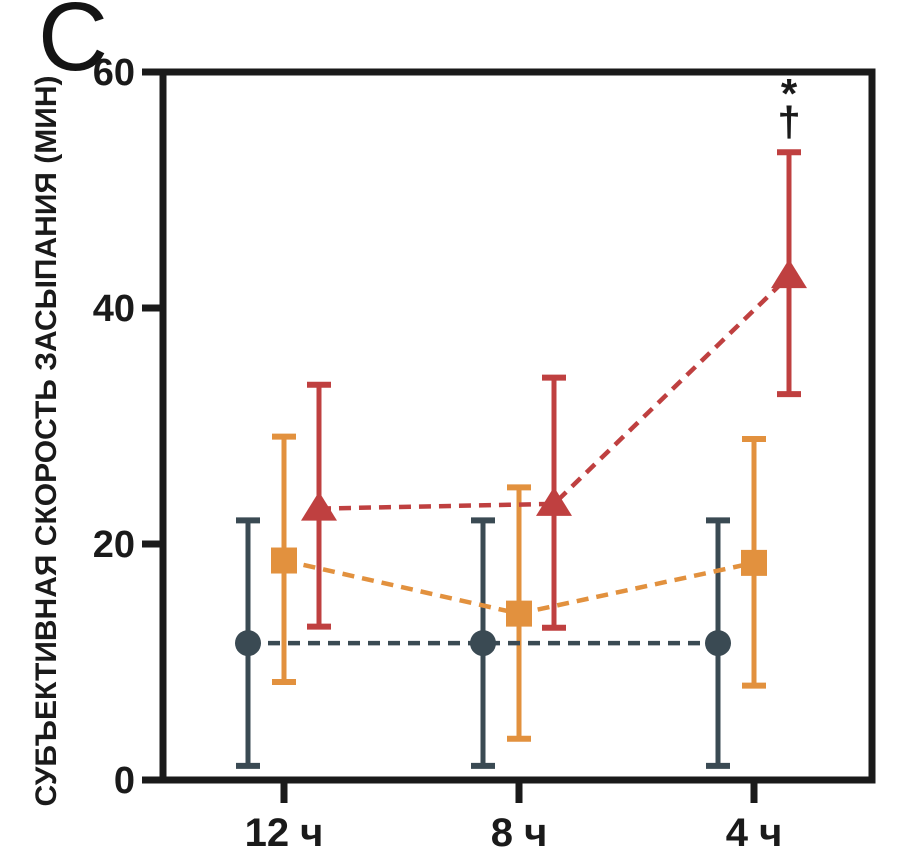 This screenshot has height=862, width=900. Describe the element at coordinates (519, 833) in the screenshot. I see `x-axis-tick-label: 8 ч` at that location.